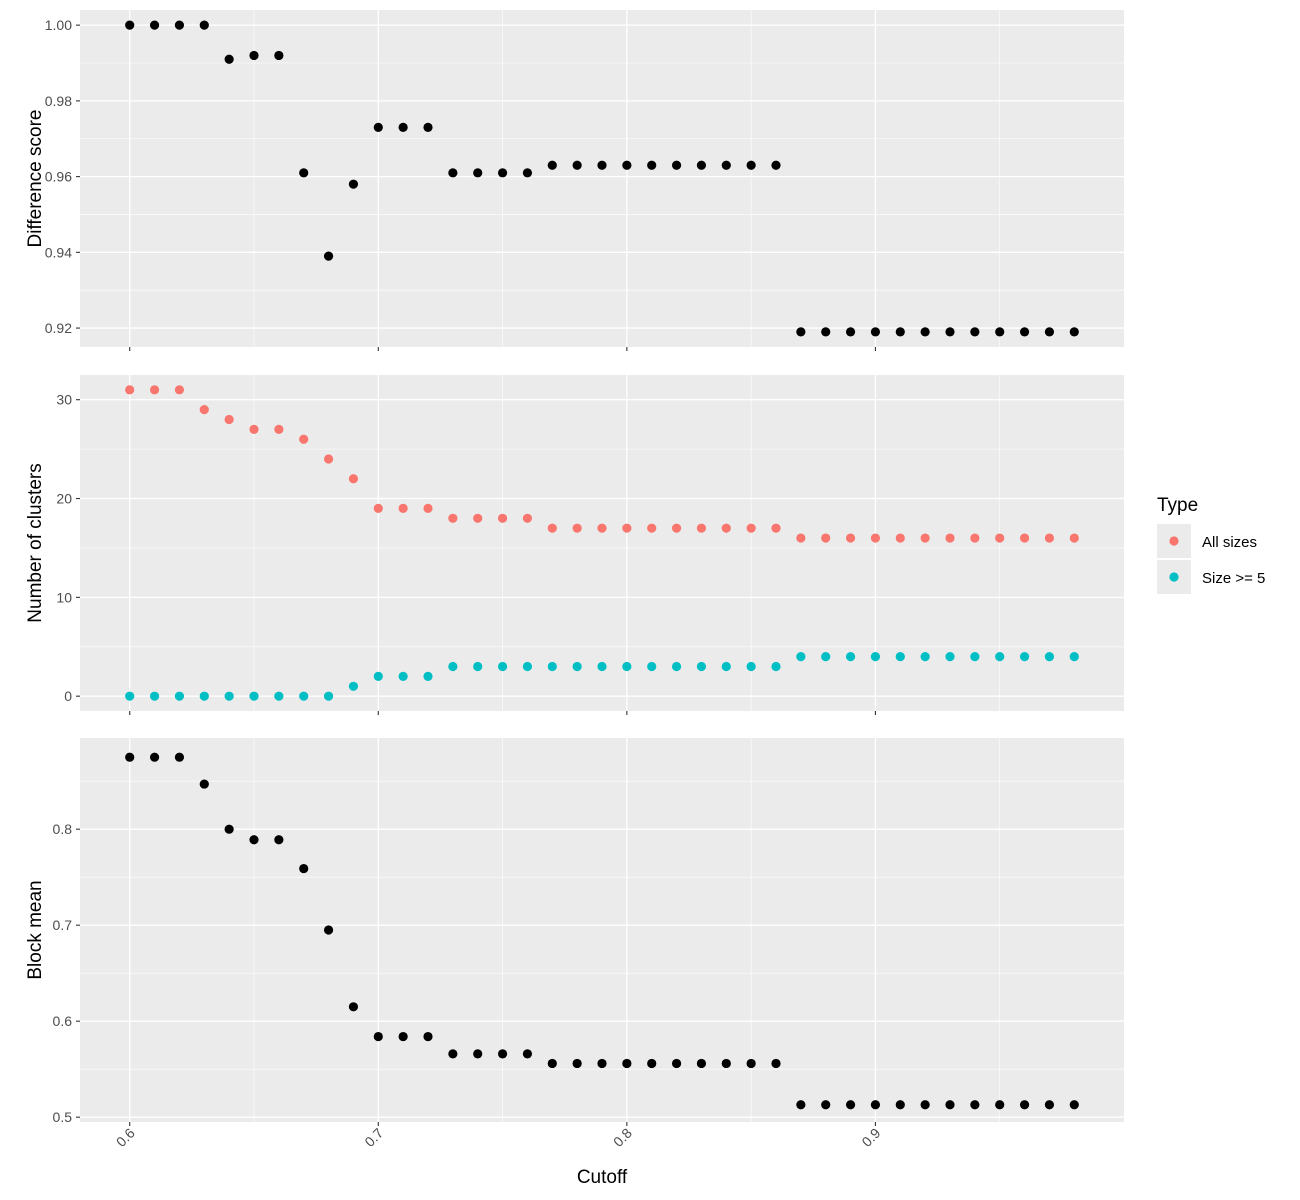 The width and height of the screenshot is (1300, 1200). What do you see at coordinates (63, 925) in the screenshot?
I see `y-tick-label: 0.7` at bounding box center [63, 925].